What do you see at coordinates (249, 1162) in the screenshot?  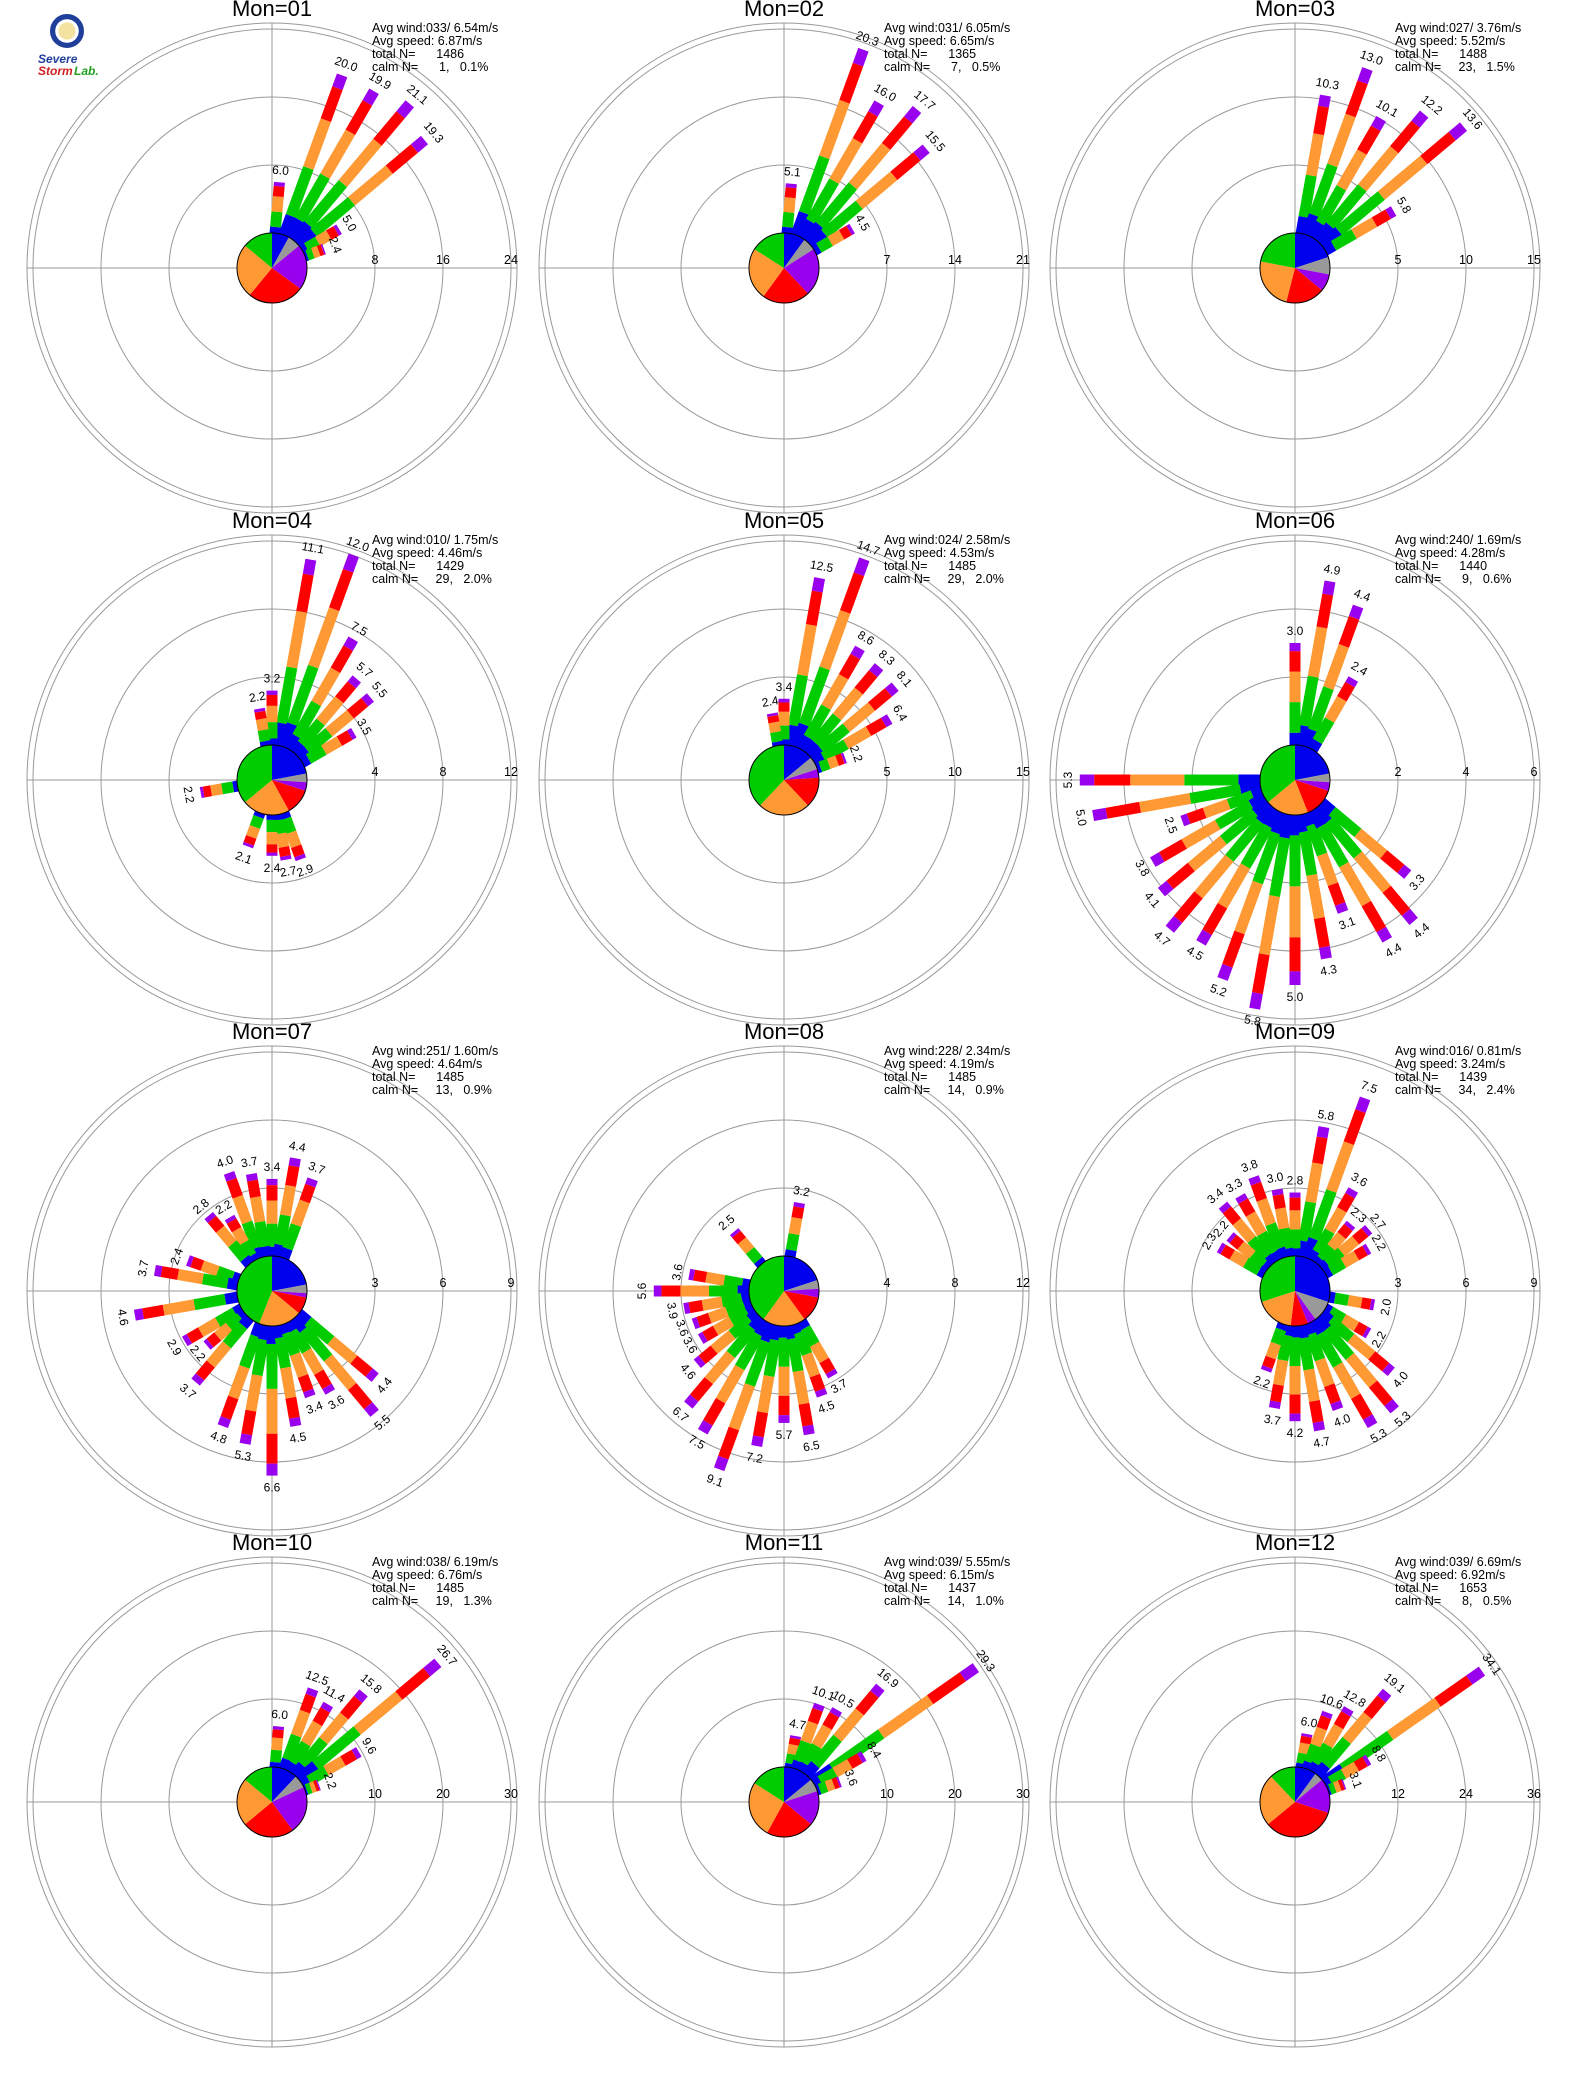 I see `bar-label: 3.7` at bounding box center [249, 1162].